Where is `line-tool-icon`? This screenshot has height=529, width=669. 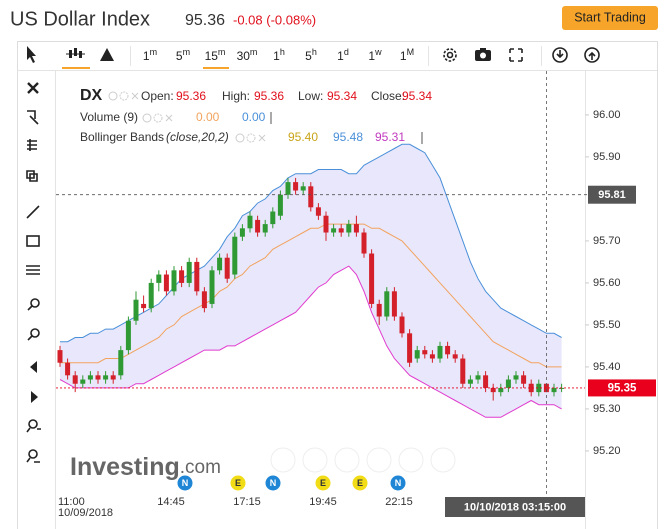 line-tool-icon is located at coordinates (33, 212).